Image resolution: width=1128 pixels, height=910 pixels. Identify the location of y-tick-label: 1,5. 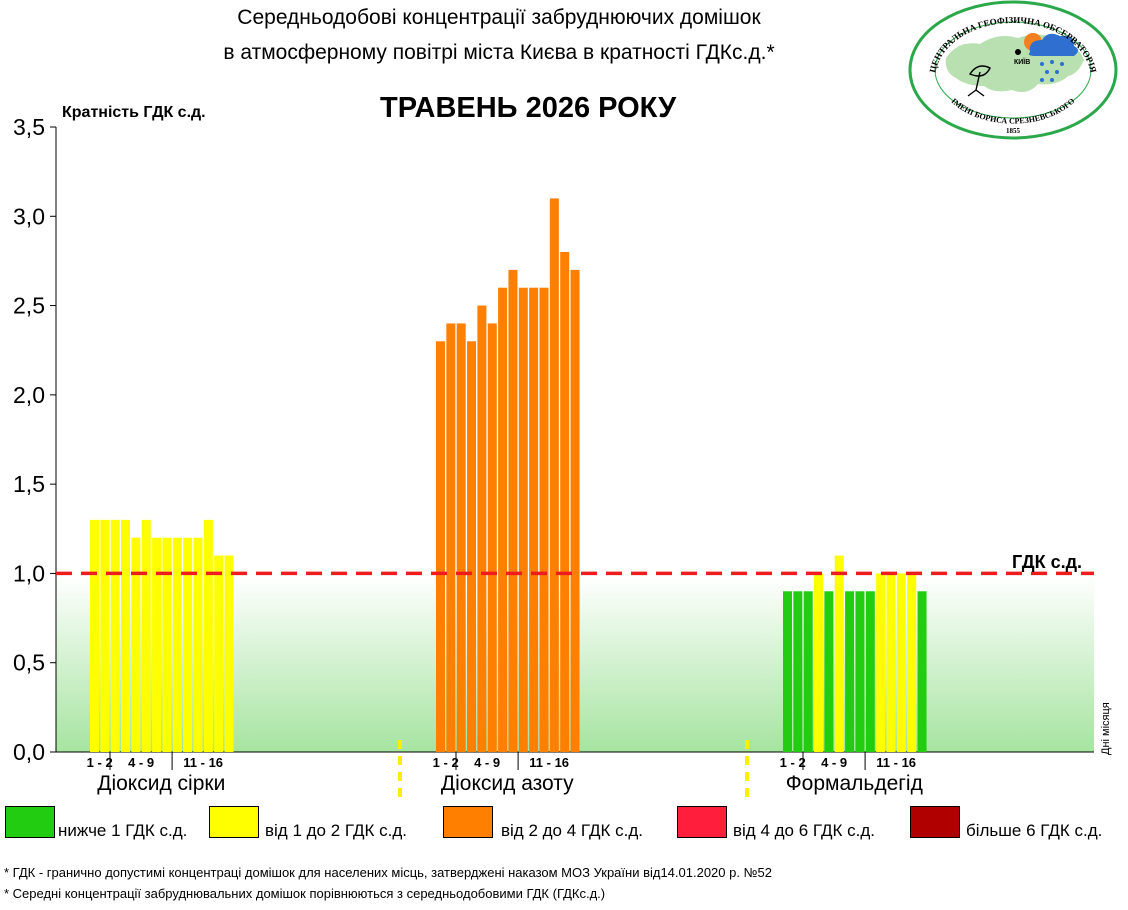
(29, 484).